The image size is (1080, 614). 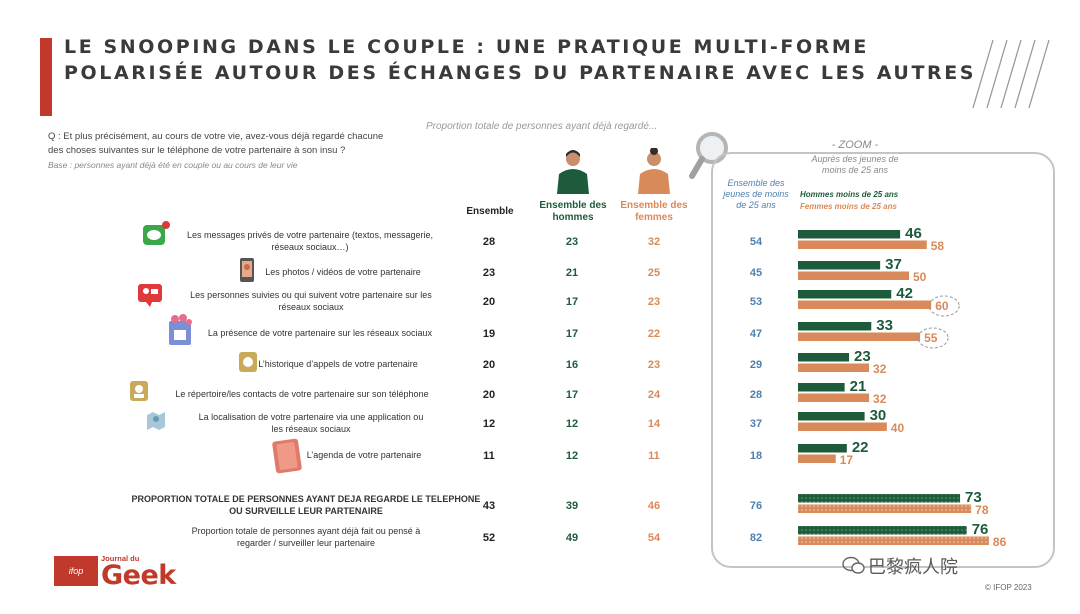 I want to click on location-icon, so click(x=156, y=421).